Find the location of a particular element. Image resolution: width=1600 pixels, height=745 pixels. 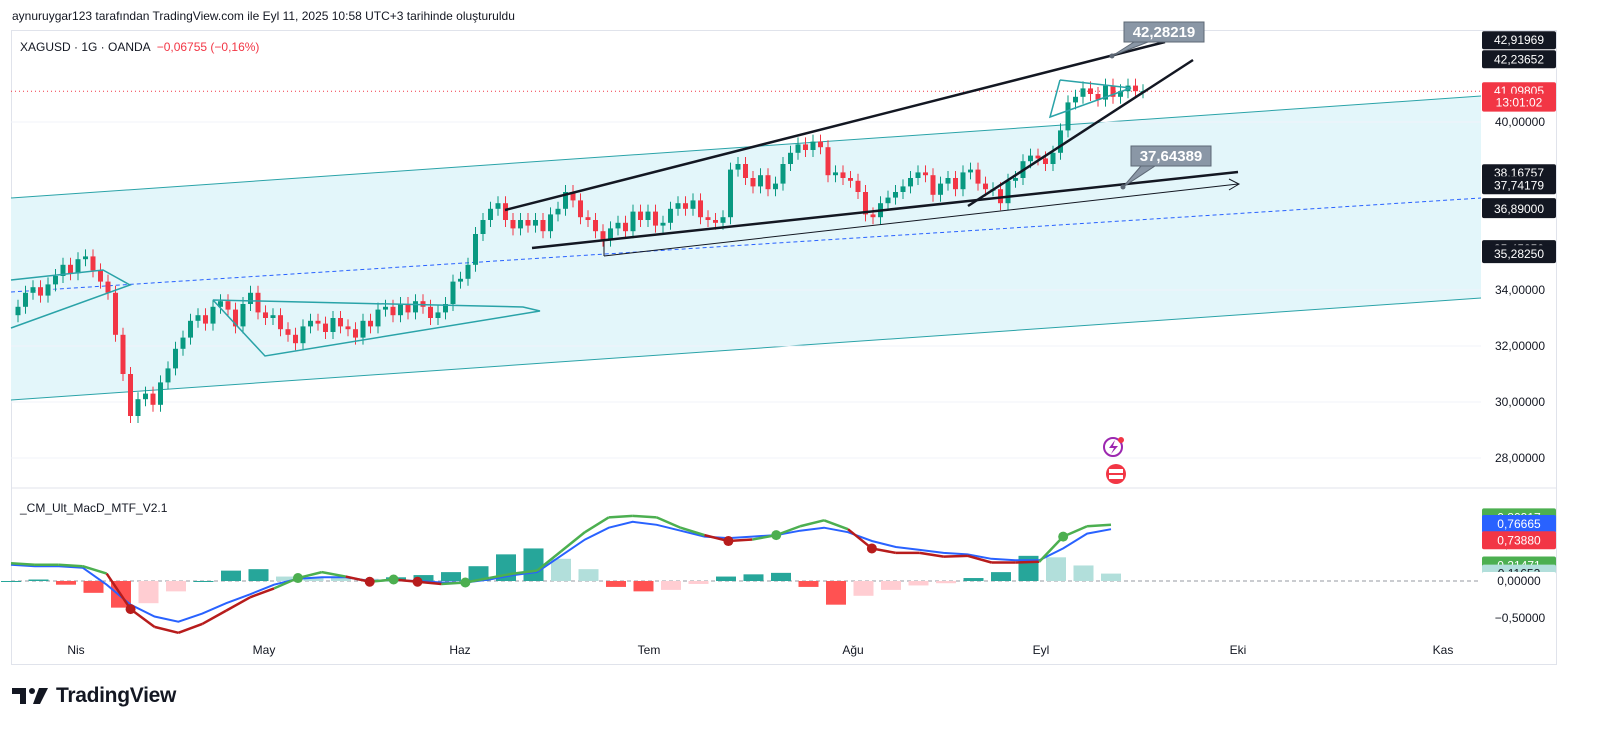

time-axis-label: May is located at coordinates (264, 650).